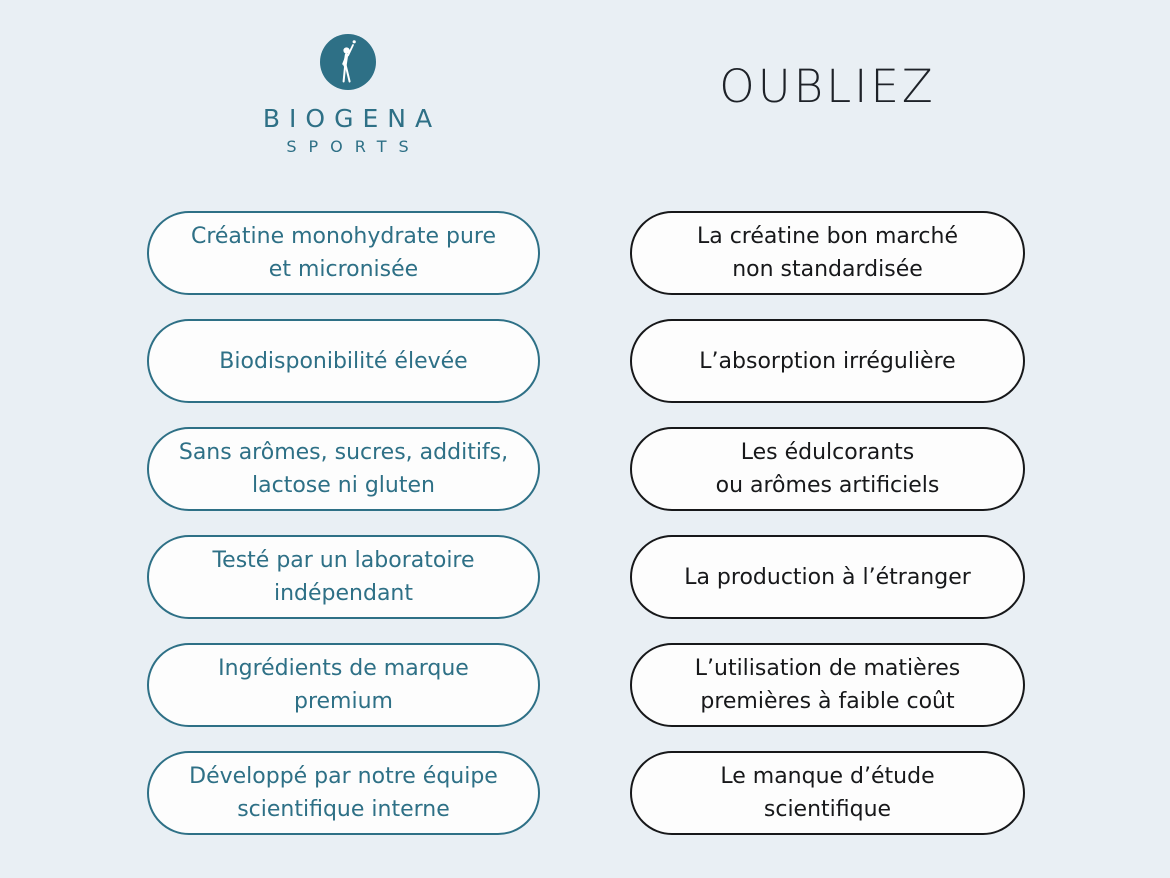 The image size is (1170, 878). Describe the element at coordinates (347, 95) in the screenshot. I see `brand-block: BIOGENA SPORTS` at that location.